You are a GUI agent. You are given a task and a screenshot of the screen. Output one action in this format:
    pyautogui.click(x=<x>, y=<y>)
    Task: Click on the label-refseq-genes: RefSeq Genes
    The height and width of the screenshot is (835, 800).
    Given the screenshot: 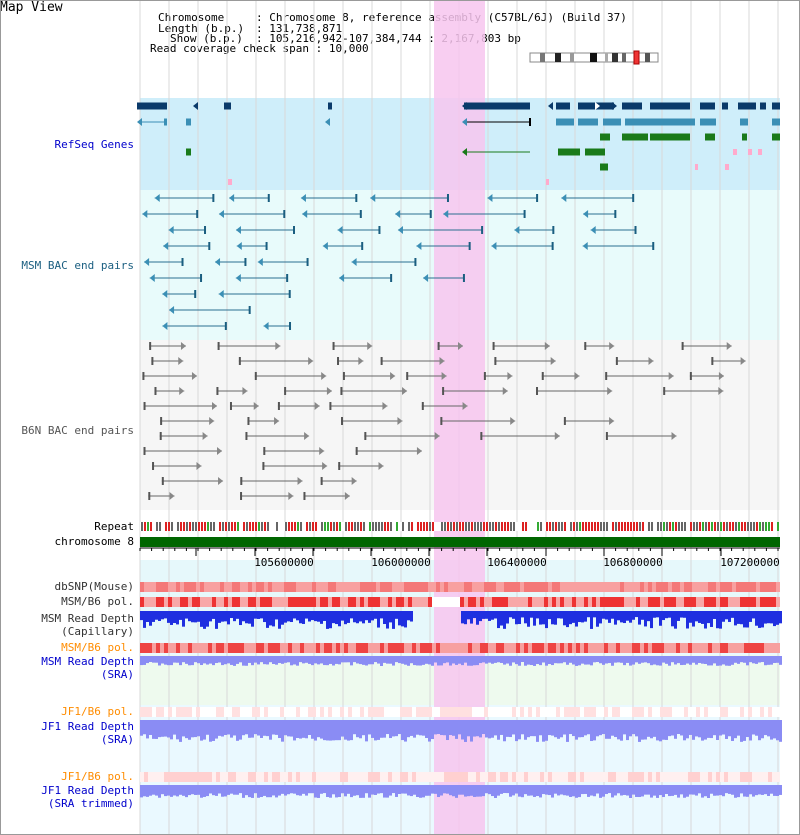 What is the action you would take?
    pyautogui.click(x=94, y=144)
    